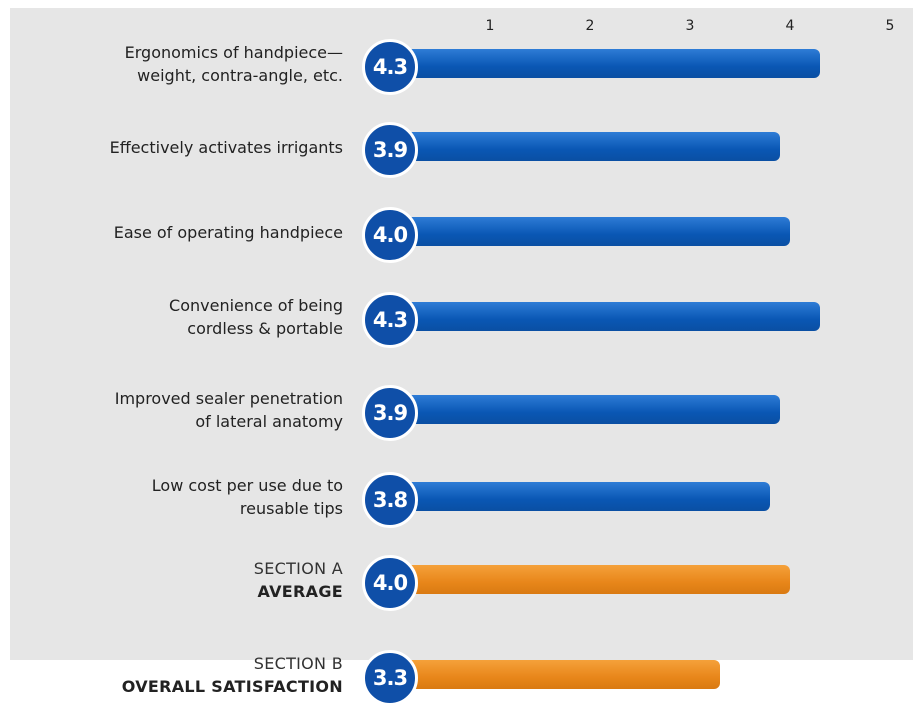 This screenshot has width=913, height=728. What do you see at coordinates (183, 317) in the screenshot?
I see `category-label: Convenience of being cordless & portable` at bounding box center [183, 317].